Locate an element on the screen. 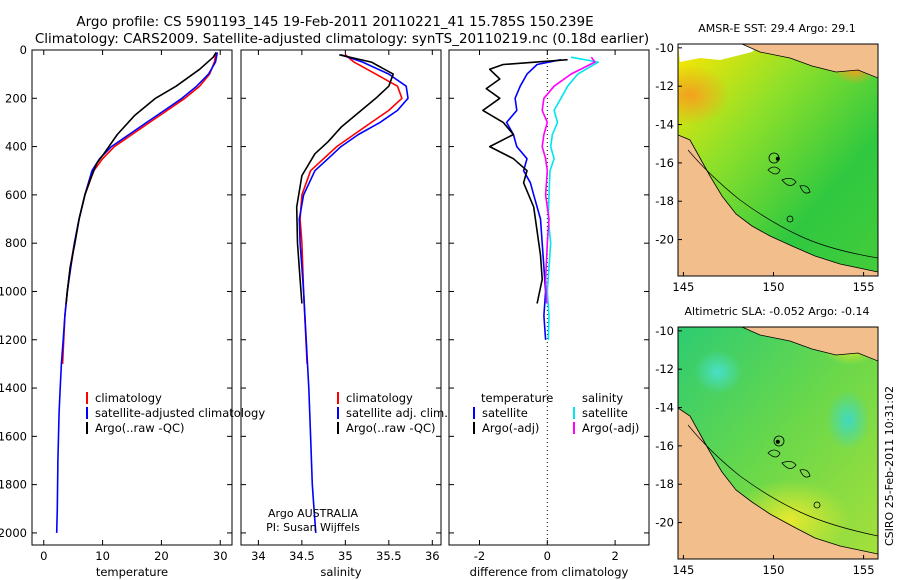 The width and height of the screenshot is (900, 580). argo-program-label: Argo AUSTRALIA is located at coordinates (313, 513).